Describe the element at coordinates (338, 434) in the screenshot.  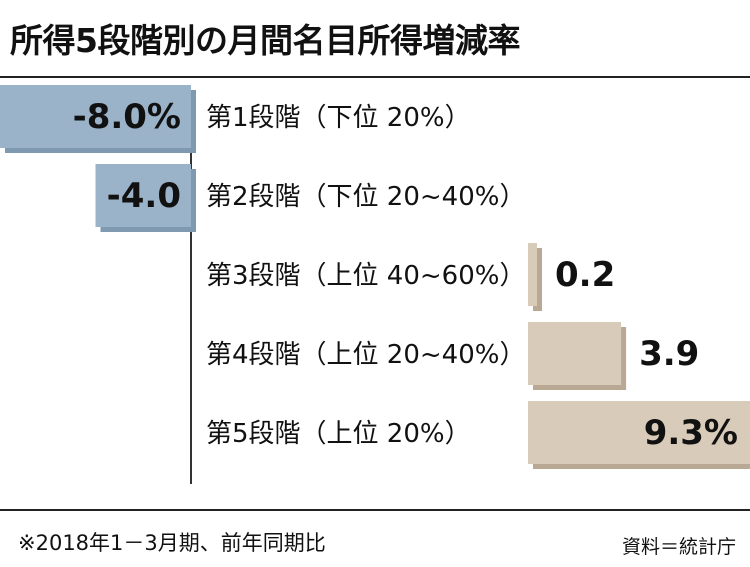
I see `category-label: 第5段階（上位 20%）` at that location.